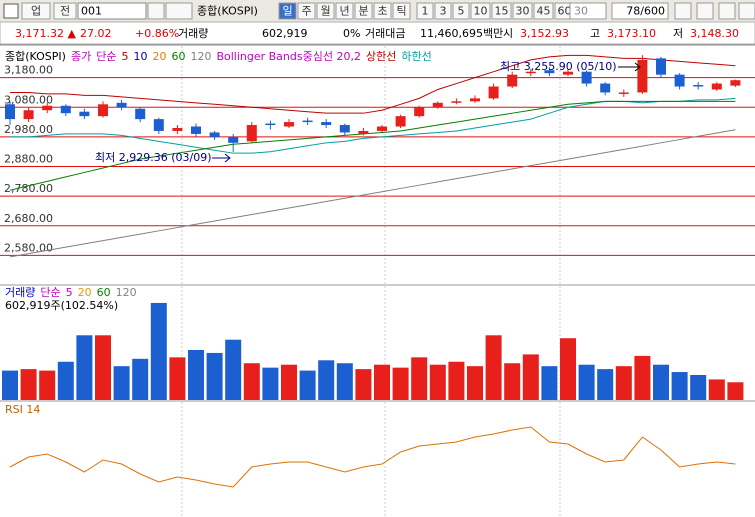 The width and height of the screenshot is (755, 517). What do you see at coordinates (28, 99) in the screenshot?
I see `y-tick-label: 3,080.00` at bounding box center [28, 99].